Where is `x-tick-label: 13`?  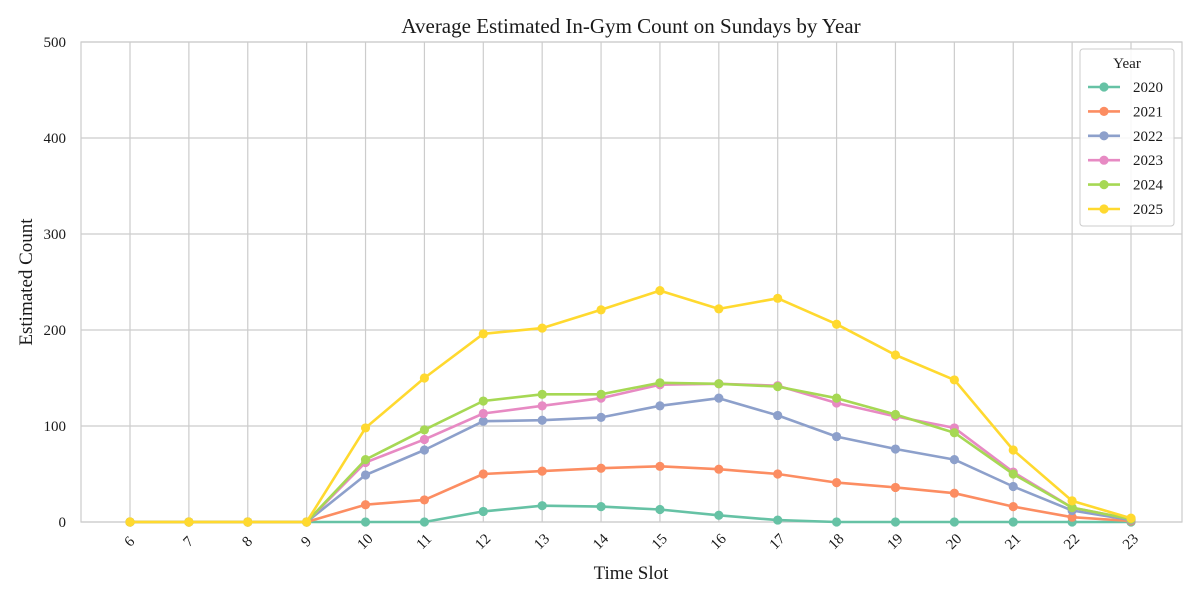
x-tick-label: 13 is located at coordinates (542, 542).